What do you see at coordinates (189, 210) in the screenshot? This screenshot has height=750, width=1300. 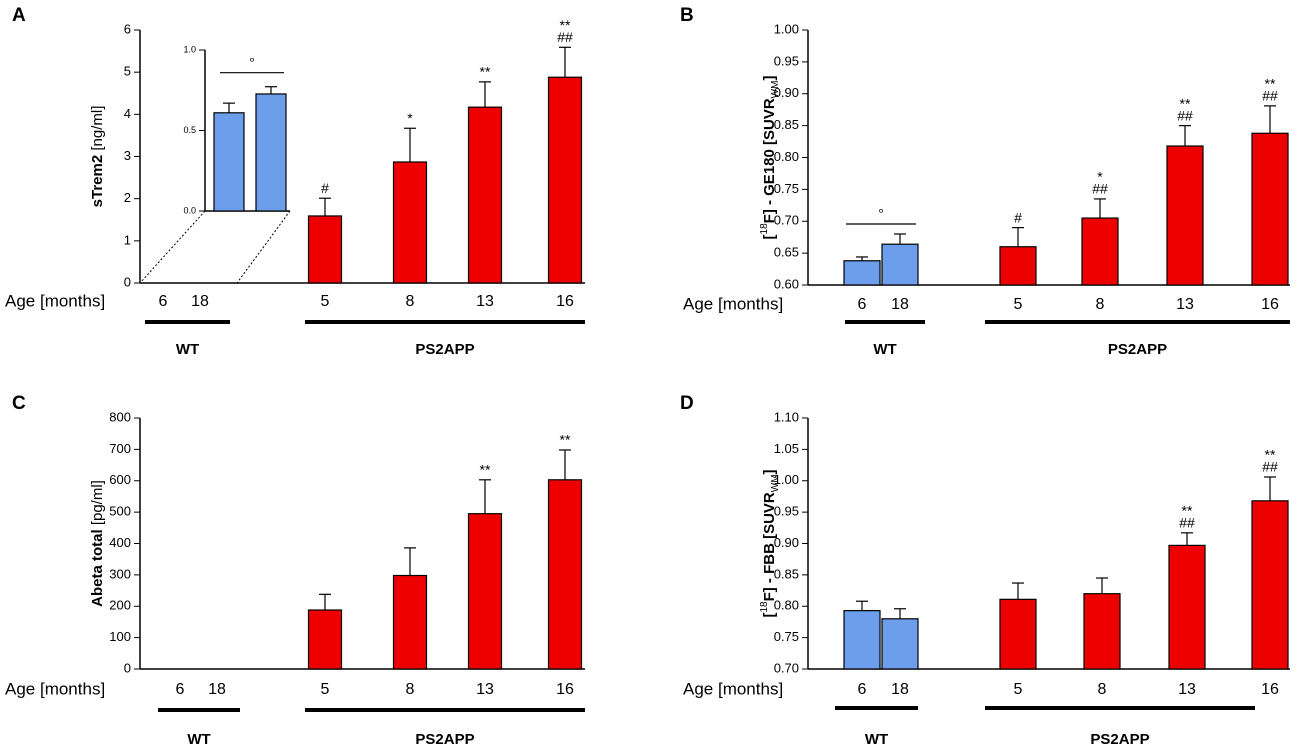 I see `y-tick-label: 0.0` at bounding box center [189, 210].